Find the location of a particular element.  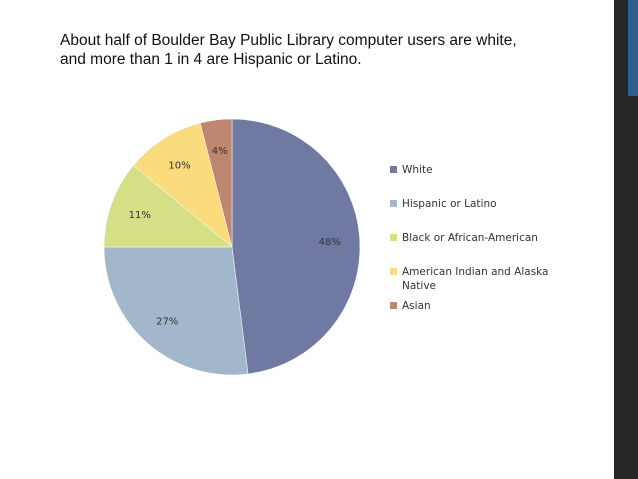

pie-slice-black-or-african-american is located at coordinates (168, 206).